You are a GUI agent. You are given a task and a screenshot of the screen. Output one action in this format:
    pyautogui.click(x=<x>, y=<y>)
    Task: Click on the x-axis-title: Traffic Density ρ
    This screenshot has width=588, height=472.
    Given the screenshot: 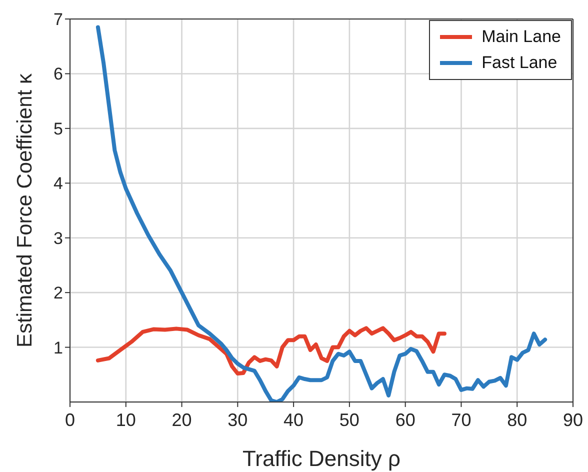 What is the action you would take?
    pyautogui.click(x=321, y=458)
    